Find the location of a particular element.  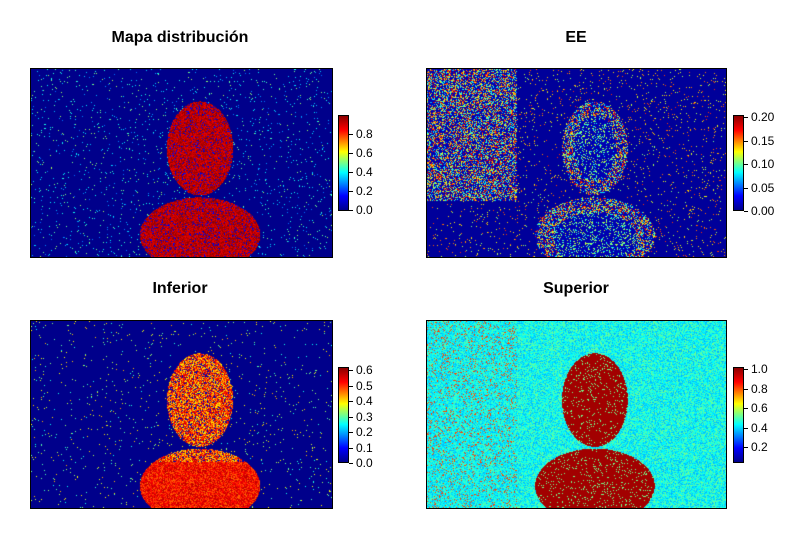

colorbar-tick-label: 0.10 is located at coordinates (763, 164).